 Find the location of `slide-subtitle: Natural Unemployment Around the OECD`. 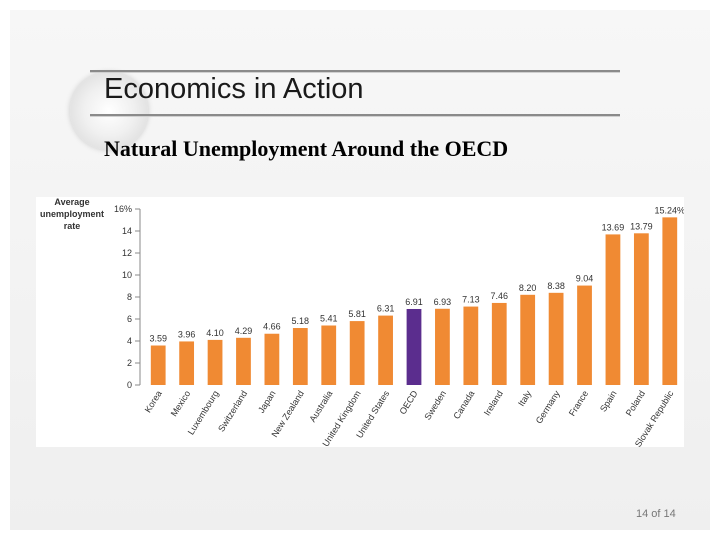

slide-subtitle: Natural Unemployment Around the OECD is located at coordinates (306, 148).